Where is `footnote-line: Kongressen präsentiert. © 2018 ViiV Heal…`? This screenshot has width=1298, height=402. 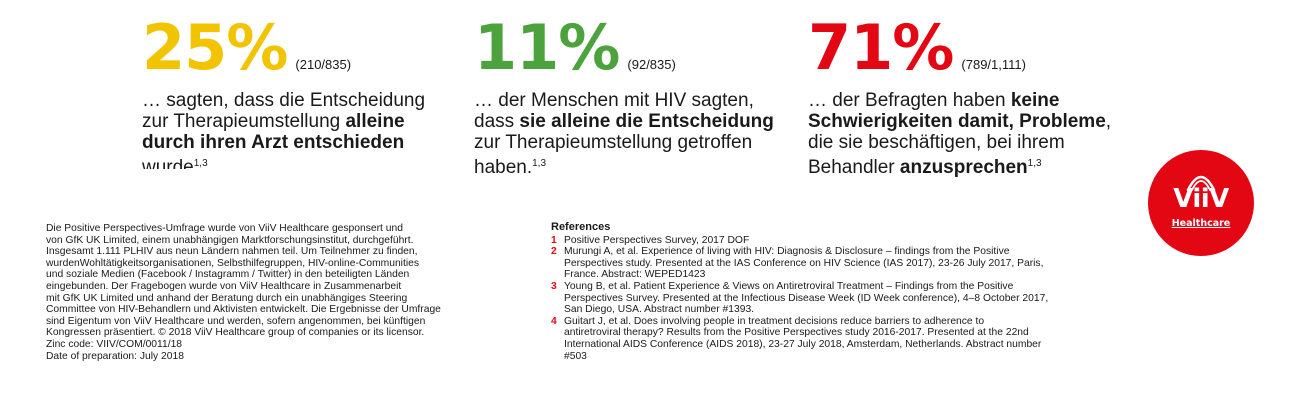
footnote-line: Kongressen präsentiert. © 2018 ViiV Heal… is located at coordinates (235, 333).